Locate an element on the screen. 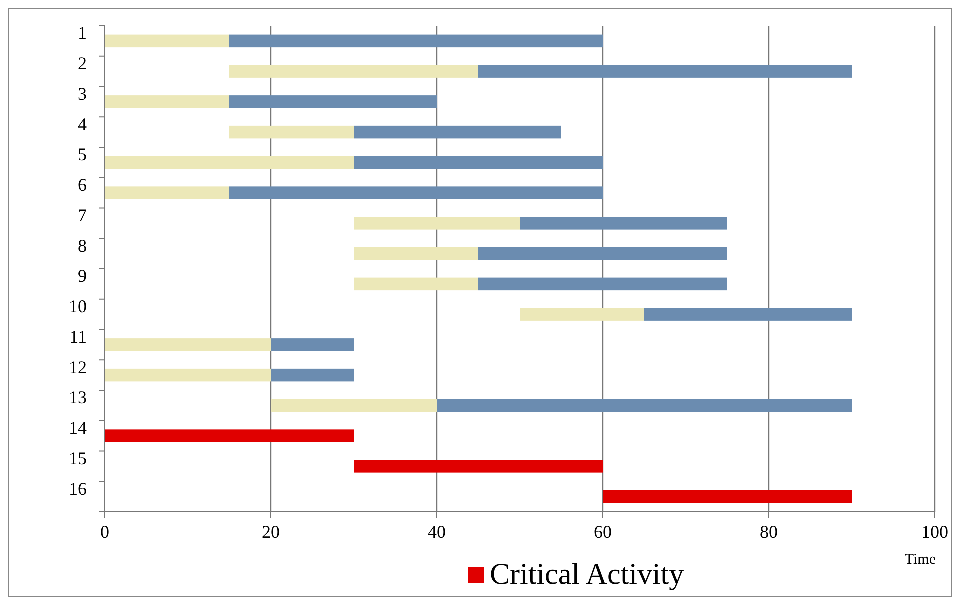  y-tick-label: 15 is located at coordinates (78, 458).